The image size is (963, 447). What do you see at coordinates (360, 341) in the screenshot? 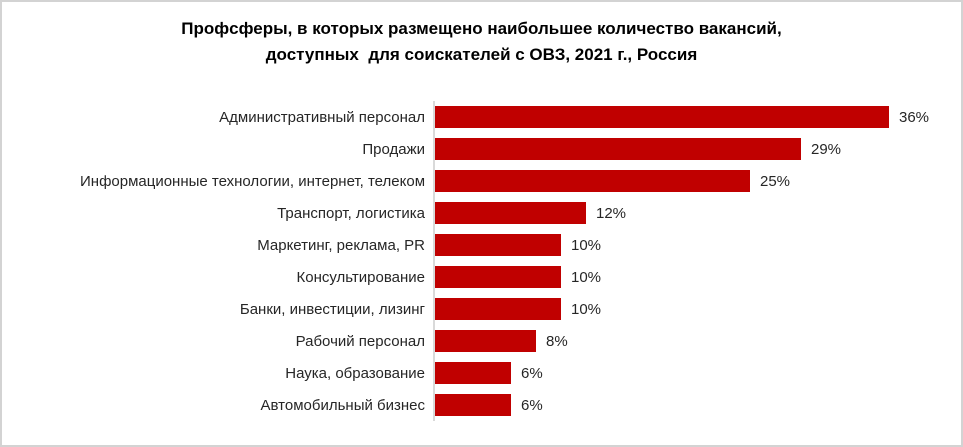
I see `category-label: Рабочий персонал` at bounding box center [360, 341].